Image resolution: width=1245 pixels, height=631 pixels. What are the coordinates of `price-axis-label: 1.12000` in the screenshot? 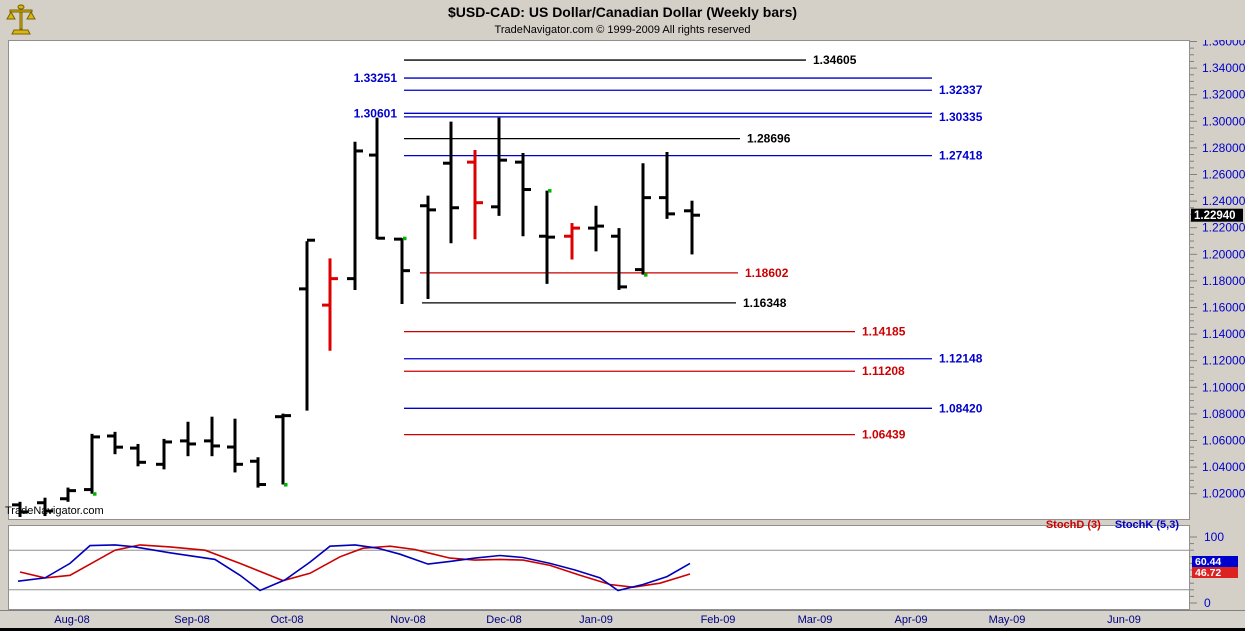 It's located at (1223, 361).